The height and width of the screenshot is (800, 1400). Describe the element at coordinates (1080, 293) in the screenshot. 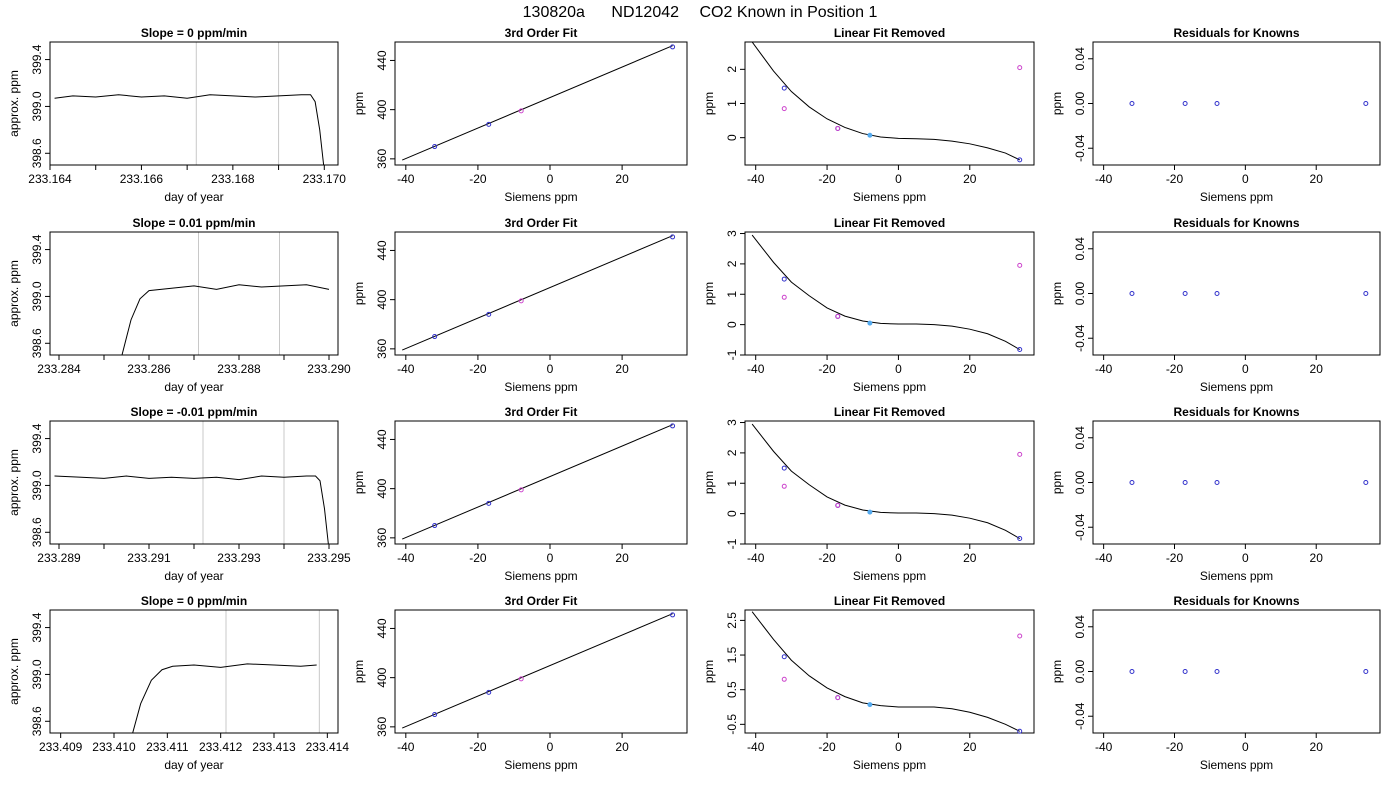

I see `y-tick-label: 0.00` at that location.